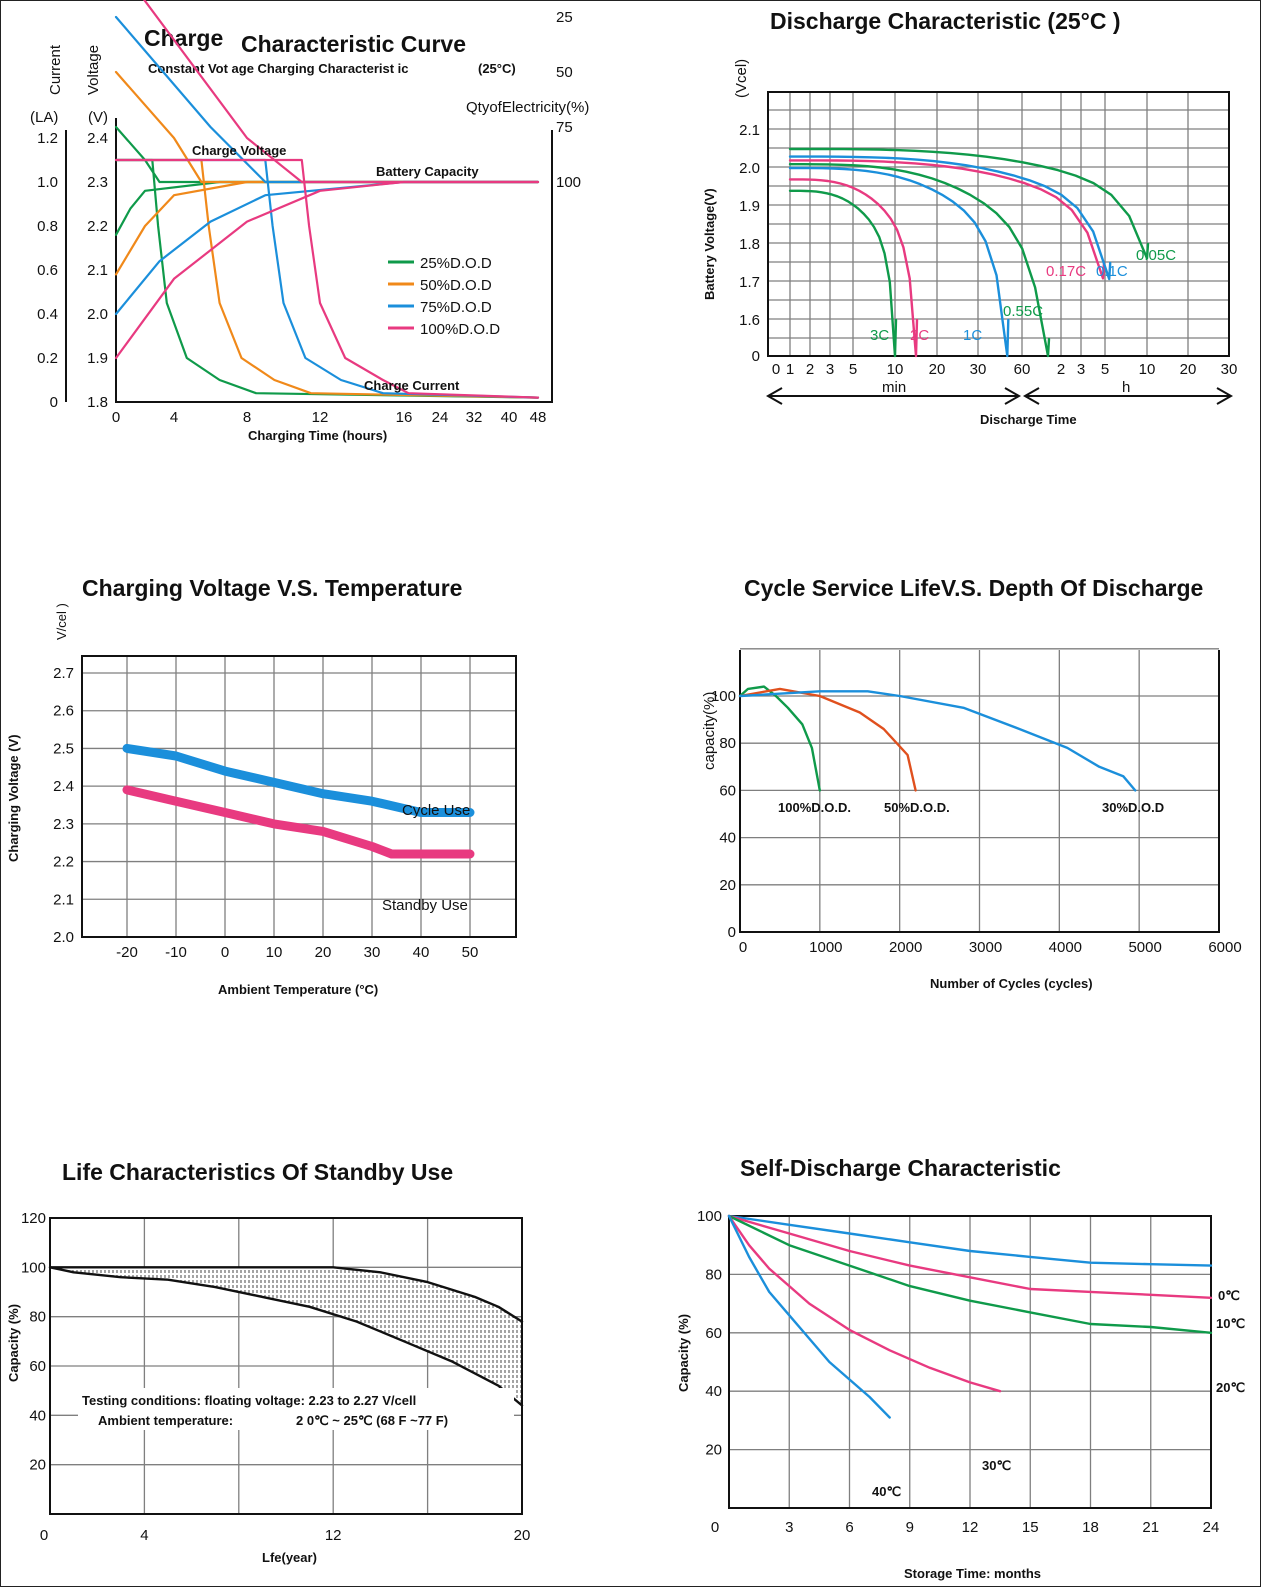  What do you see at coordinates (1090, 1527) in the screenshot?
I see `self-discharge-x-tick: 18` at bounding box center [1090, 1527].